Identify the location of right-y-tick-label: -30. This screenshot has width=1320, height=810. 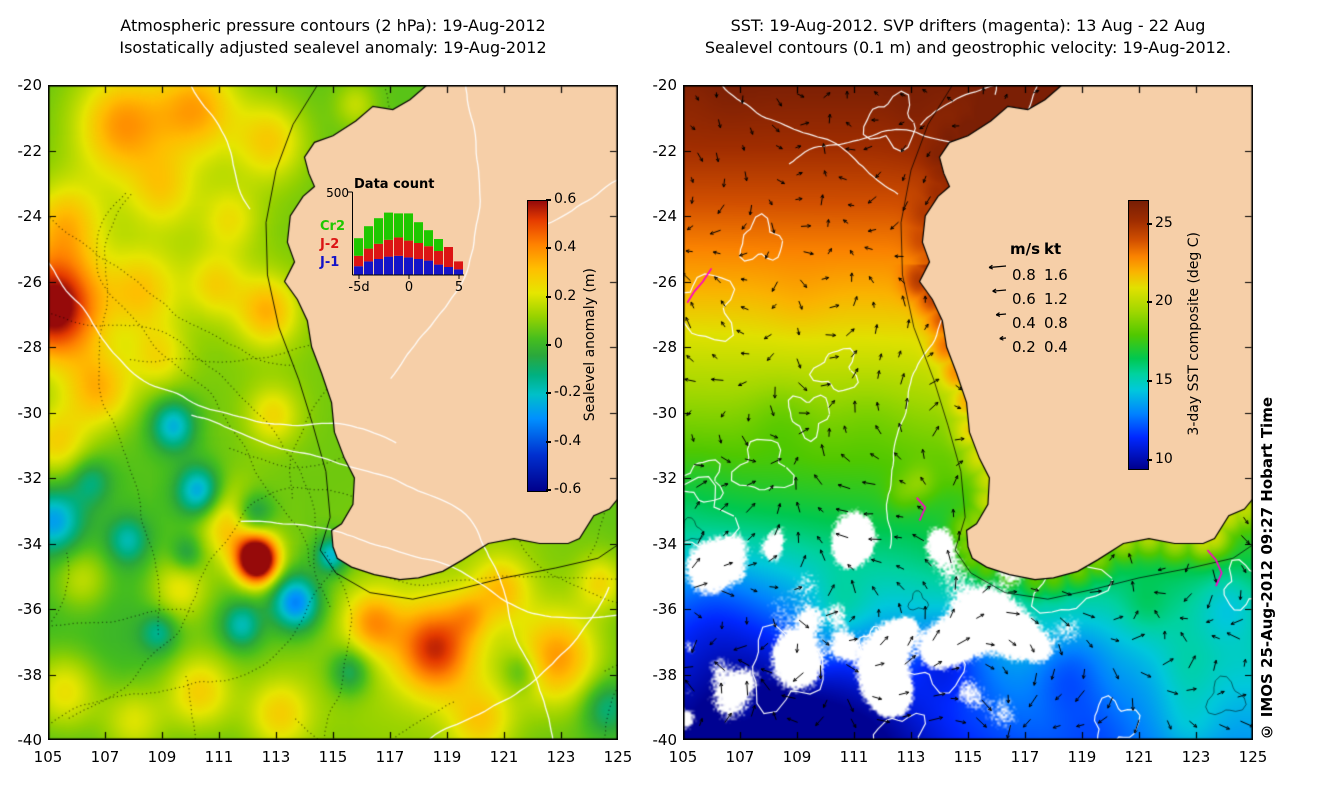
(665, 412).